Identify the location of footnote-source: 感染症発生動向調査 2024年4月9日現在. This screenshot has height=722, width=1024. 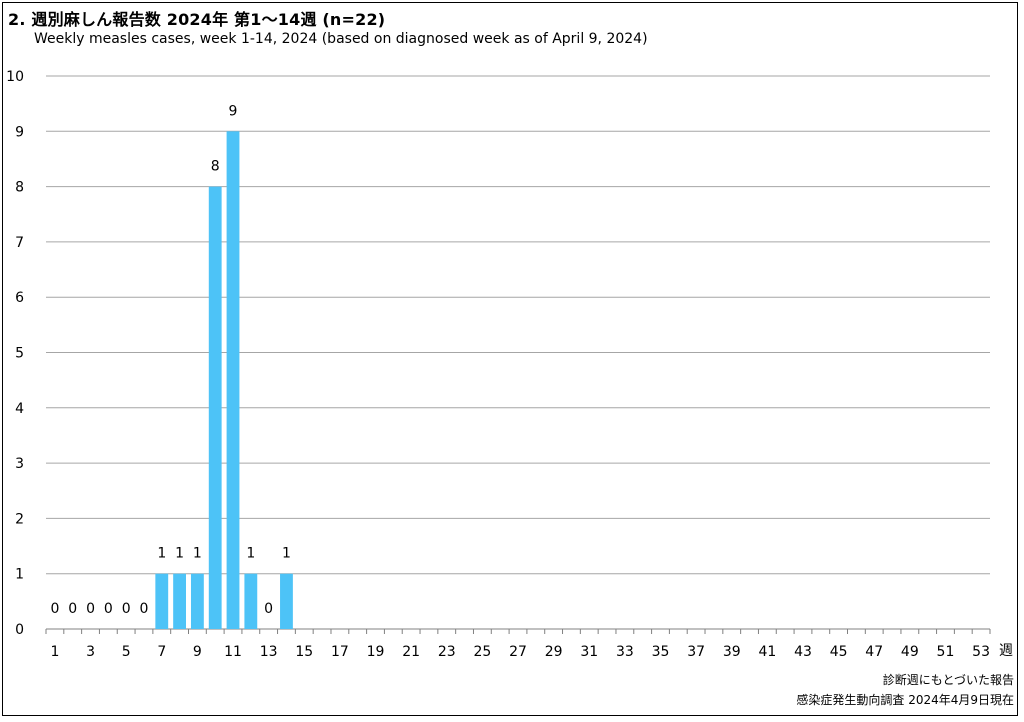
(905, 700).